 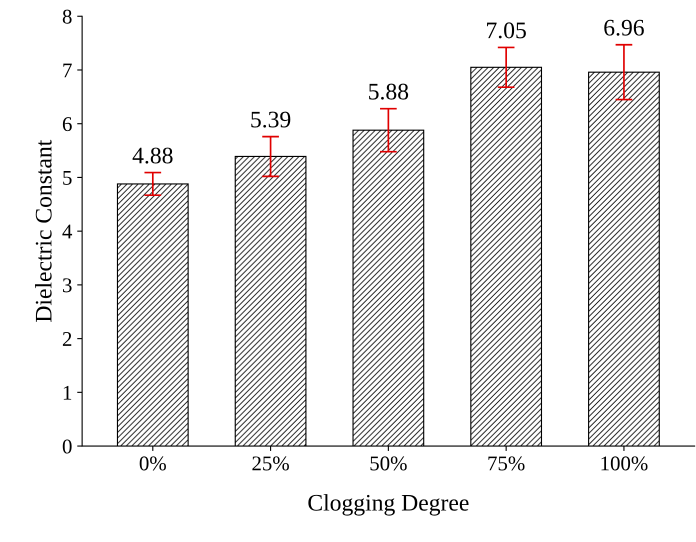 I want to click on y-tick-label: 3, so click(x=67, y=285).